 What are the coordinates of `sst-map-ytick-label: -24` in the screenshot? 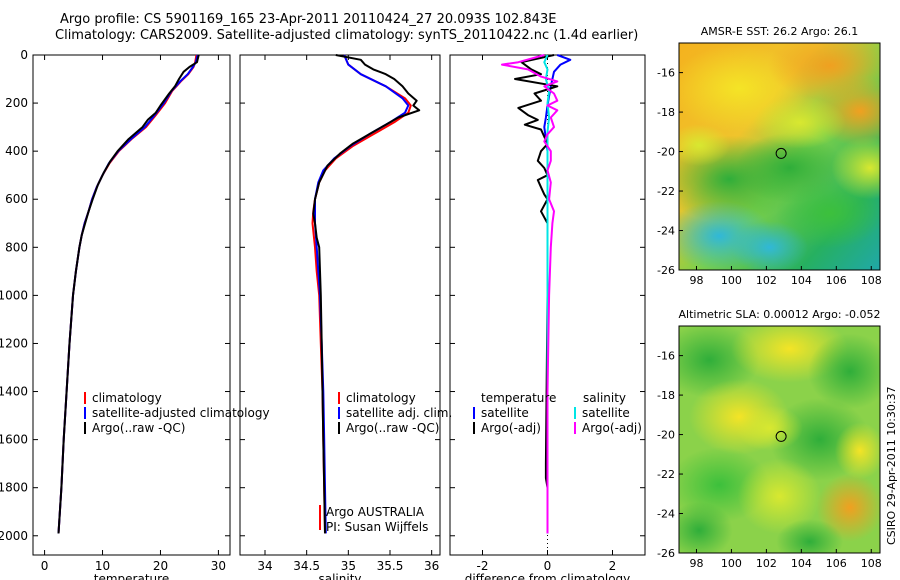 It's located at (666, 231).